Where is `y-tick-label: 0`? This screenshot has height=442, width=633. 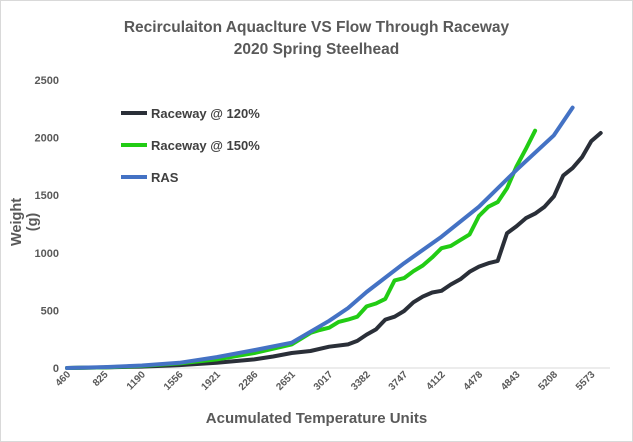 y-tick-label: 0 is located at coordinates (56, 369).